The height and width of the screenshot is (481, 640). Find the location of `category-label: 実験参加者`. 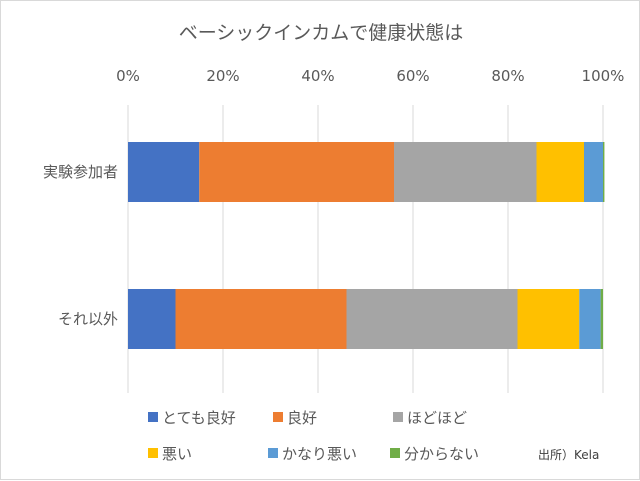

category-label: 実験参加者 is located at coordinates (80, 172).